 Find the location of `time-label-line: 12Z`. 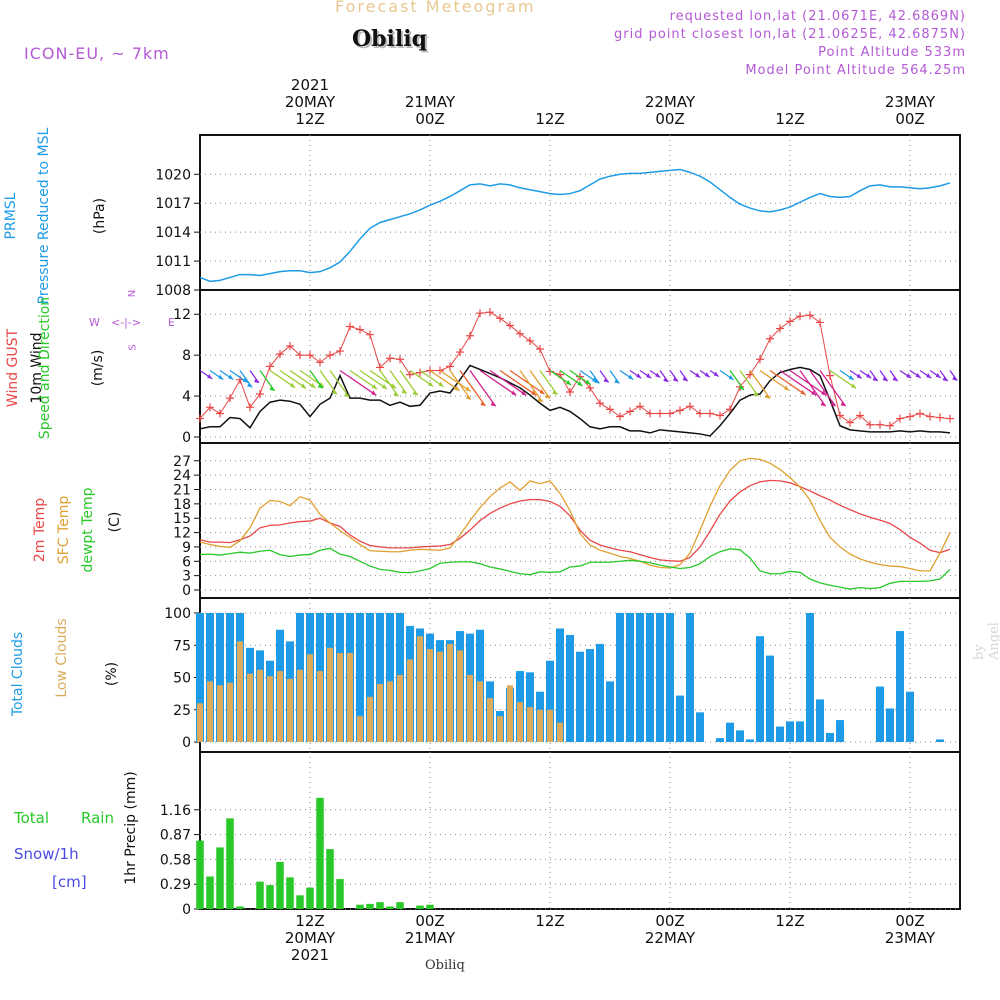

time-label-line: 12Z is located at coordinates (790, 921).